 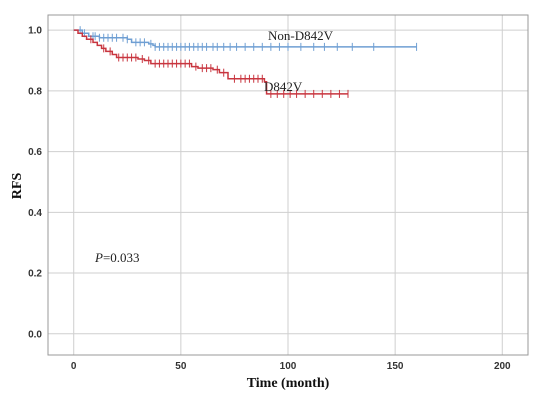 What do you see at coordinates (35, 183) in the screenshot?
I see `y-tick-labels: 0.0 0.2 0.4 0.6 0.8 1.0` at bounding box center [35, 183].